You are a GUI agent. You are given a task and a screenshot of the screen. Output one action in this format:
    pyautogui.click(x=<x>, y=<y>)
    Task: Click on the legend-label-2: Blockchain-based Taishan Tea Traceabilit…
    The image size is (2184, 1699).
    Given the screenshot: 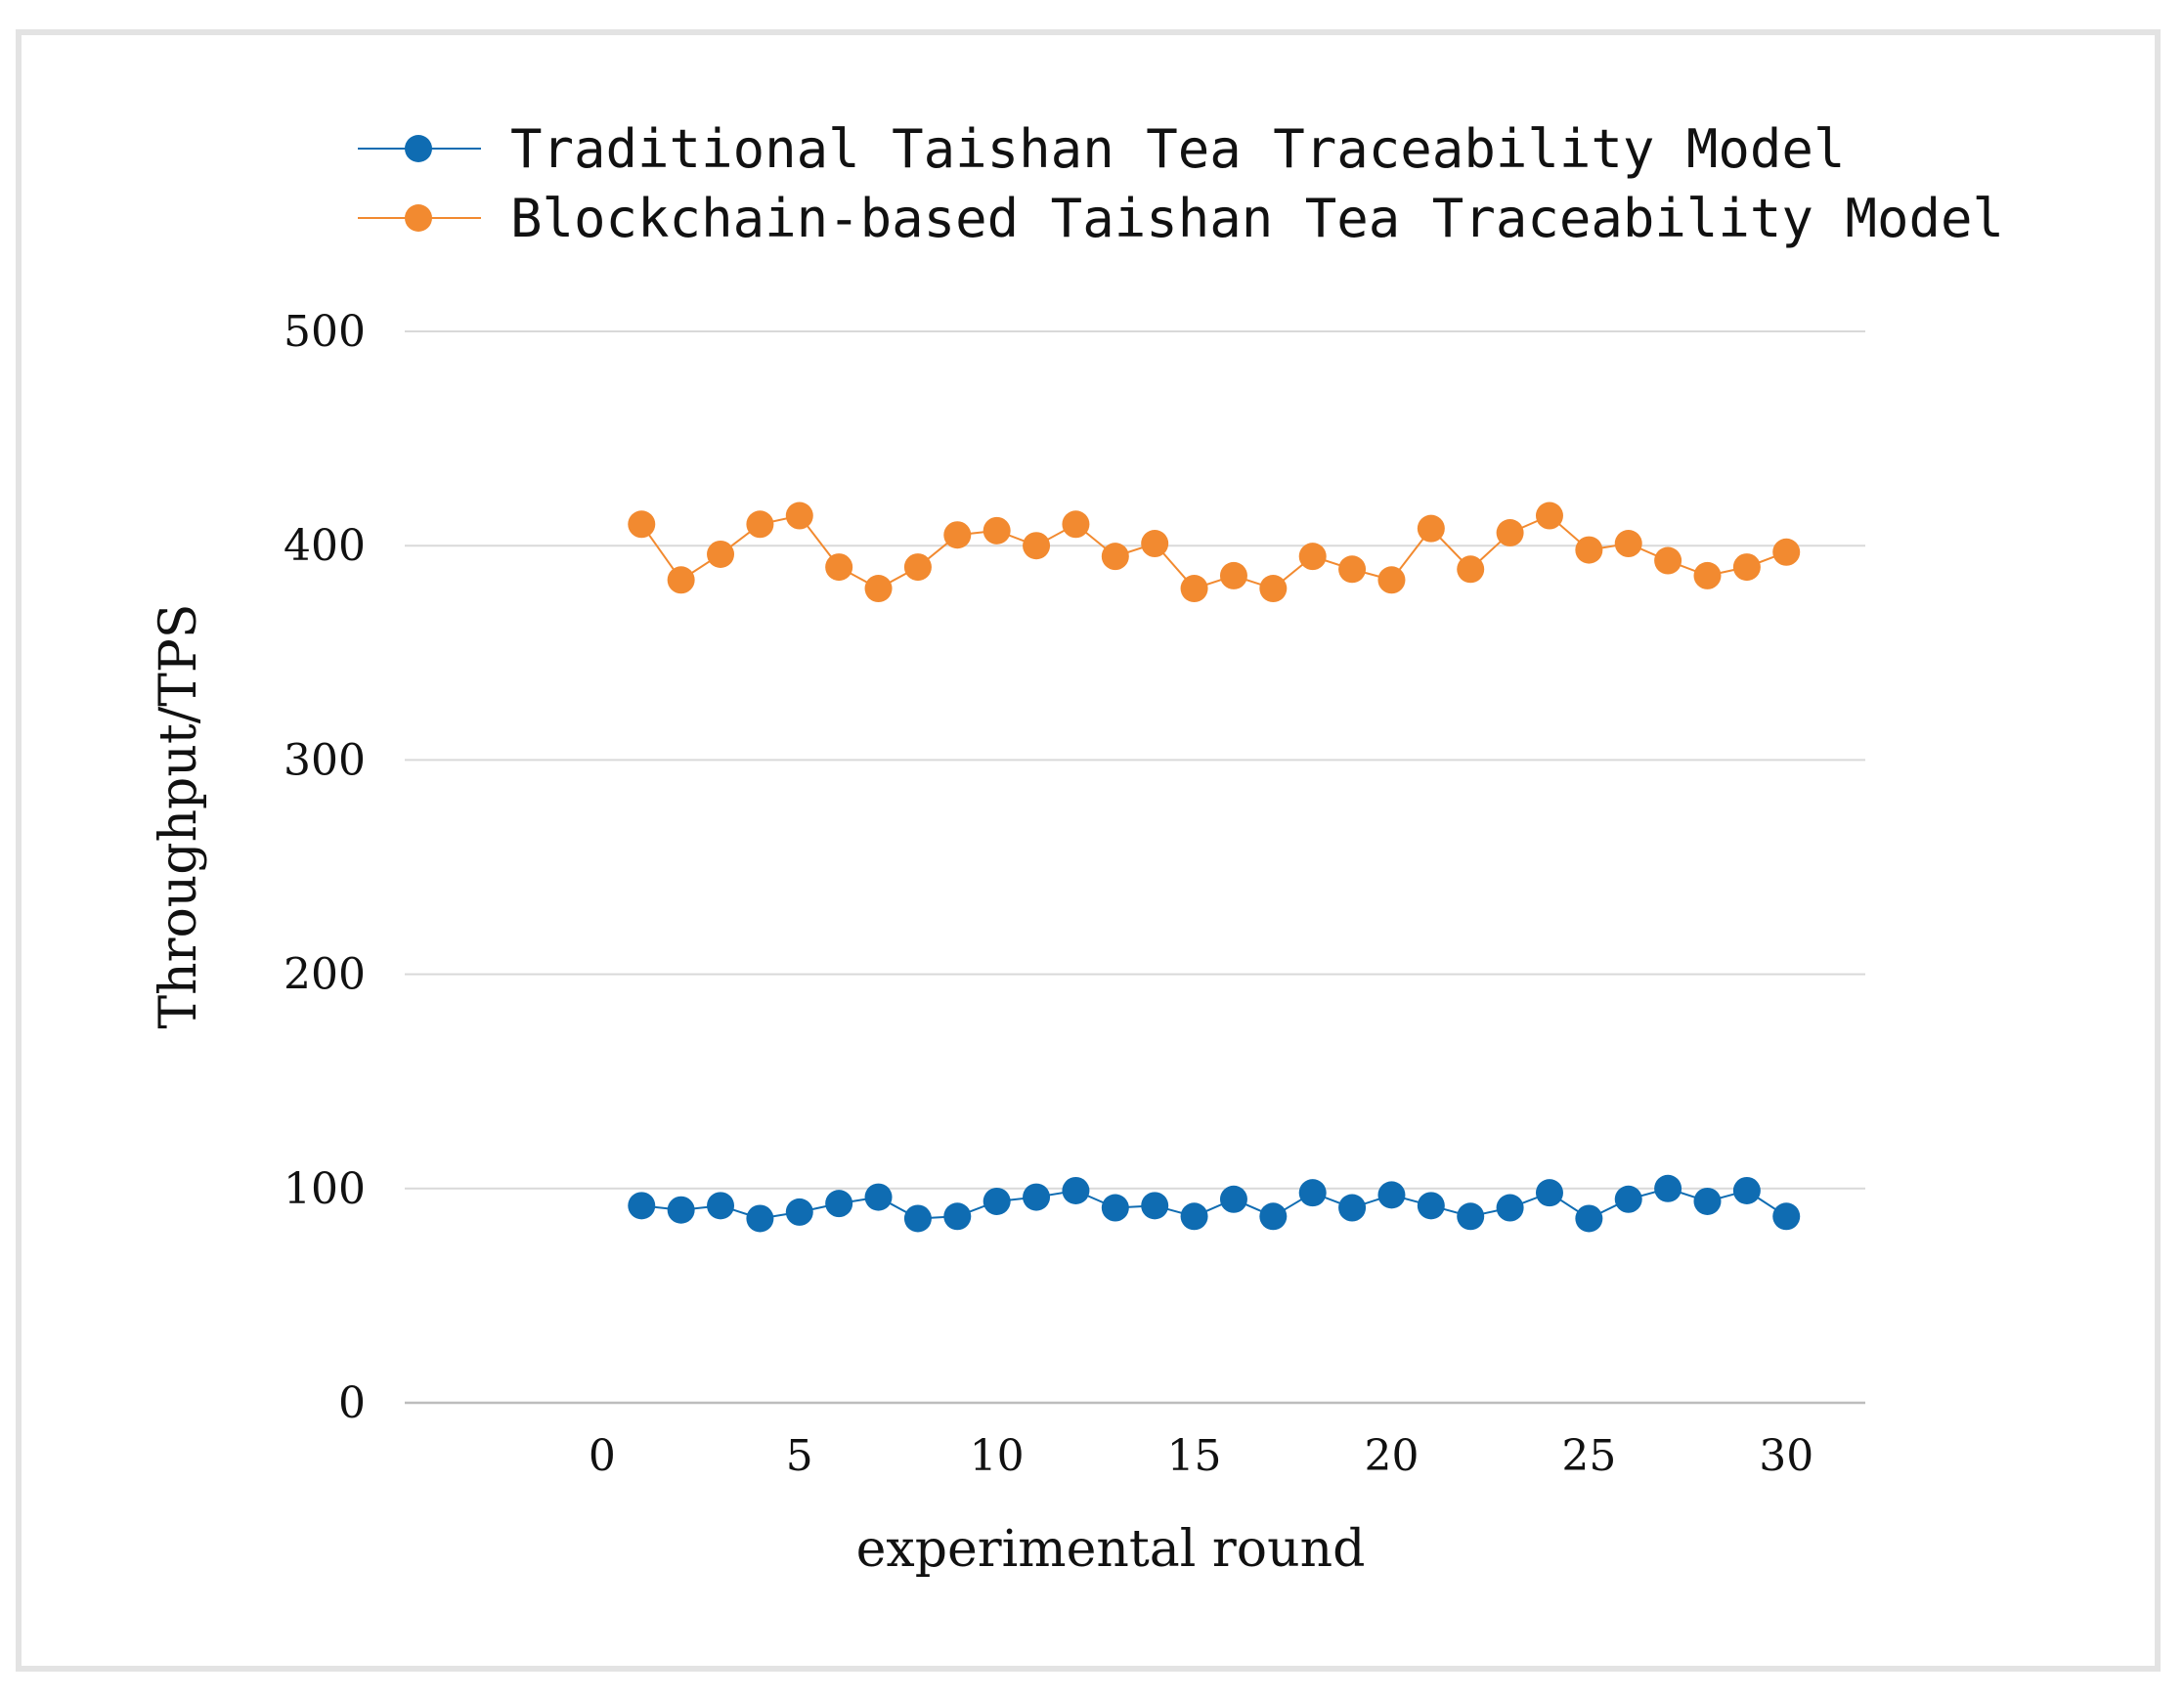 What is the action you would take?
    pyautogui.click(x=1257, y=218)
    